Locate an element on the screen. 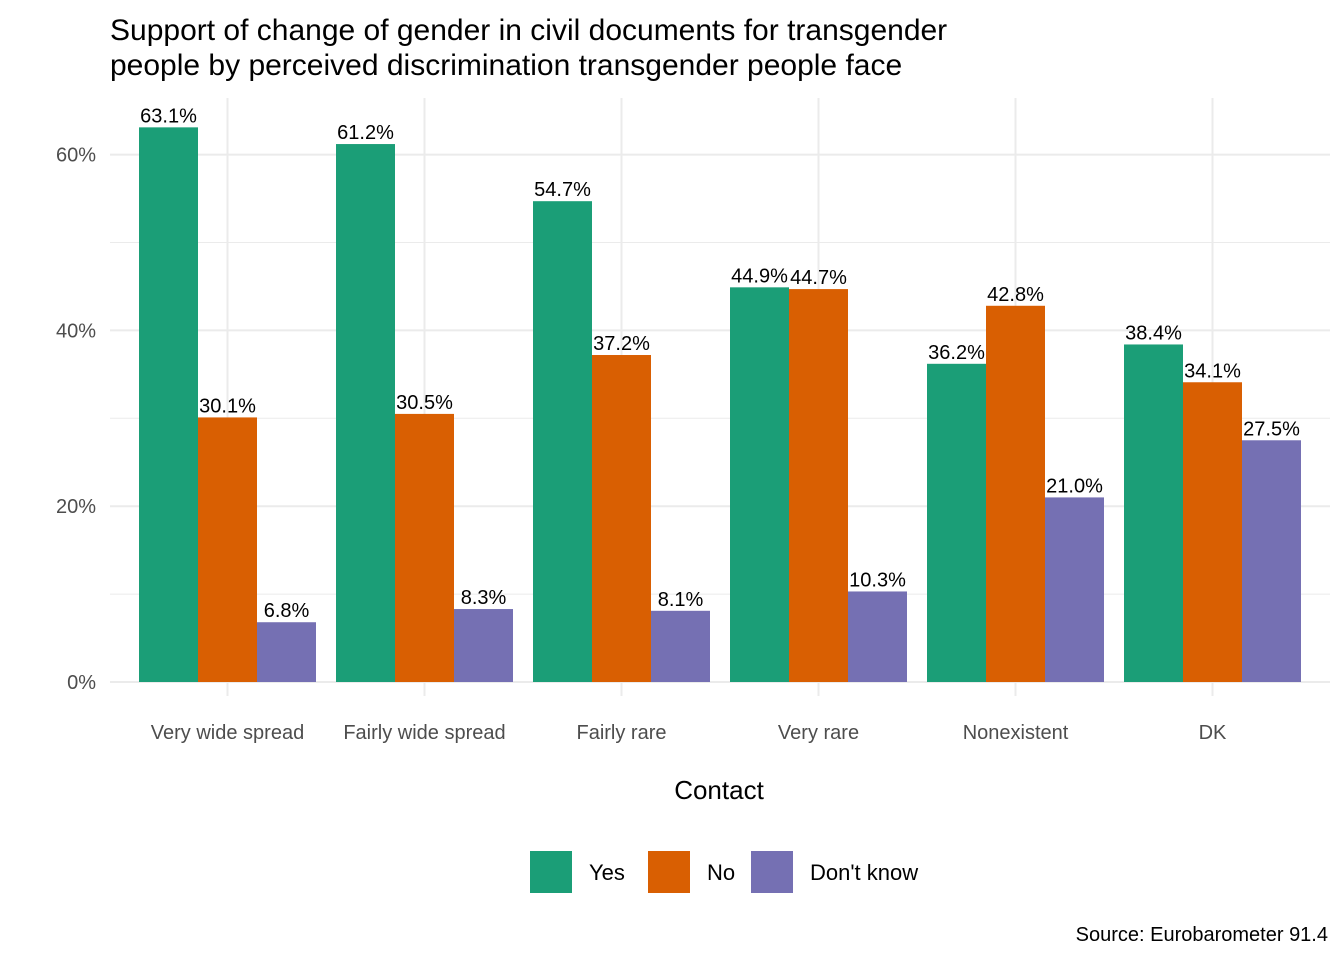 The height and width of the screenshot is (960, 1344). legend-key-don-t-know is located at coordinates (772, 872).